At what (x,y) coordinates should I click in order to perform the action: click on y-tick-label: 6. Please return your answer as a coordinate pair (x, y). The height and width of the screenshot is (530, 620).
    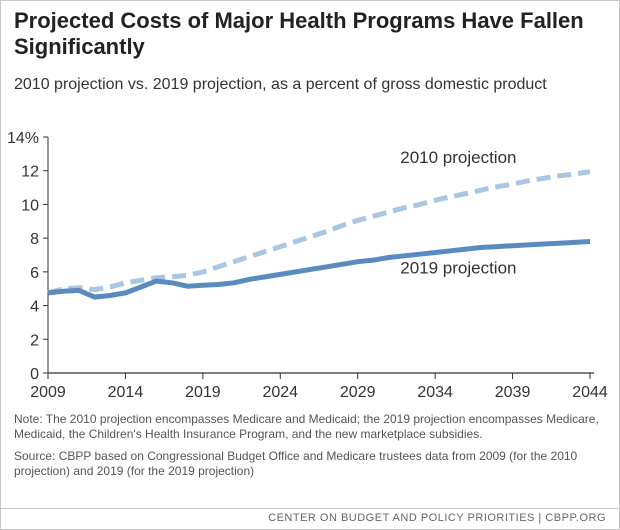
    Looking at the image, I should click on (34, 273).